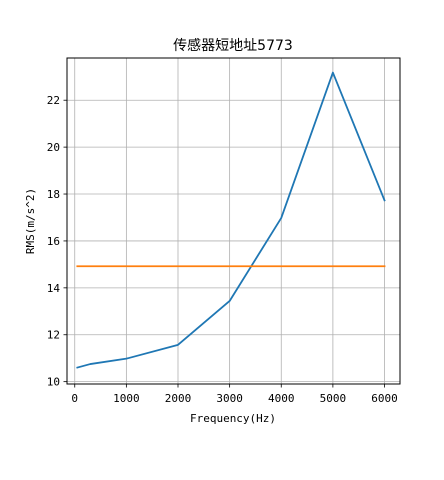 The height and width of the screenshot is (480, 444). Describe the element at coordinates (74, 398) in the screenshot. I see `x-tick-label: 0` at that location.